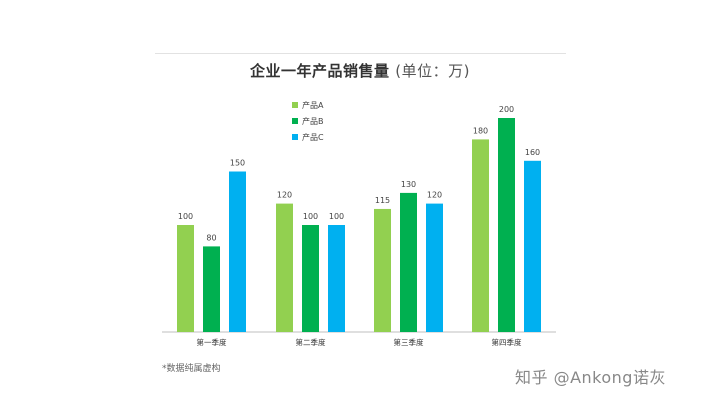  What do you see at coordinates (211, 237) in the screenshot?
I see `data-label: 80` at bounding box center [211, 237].